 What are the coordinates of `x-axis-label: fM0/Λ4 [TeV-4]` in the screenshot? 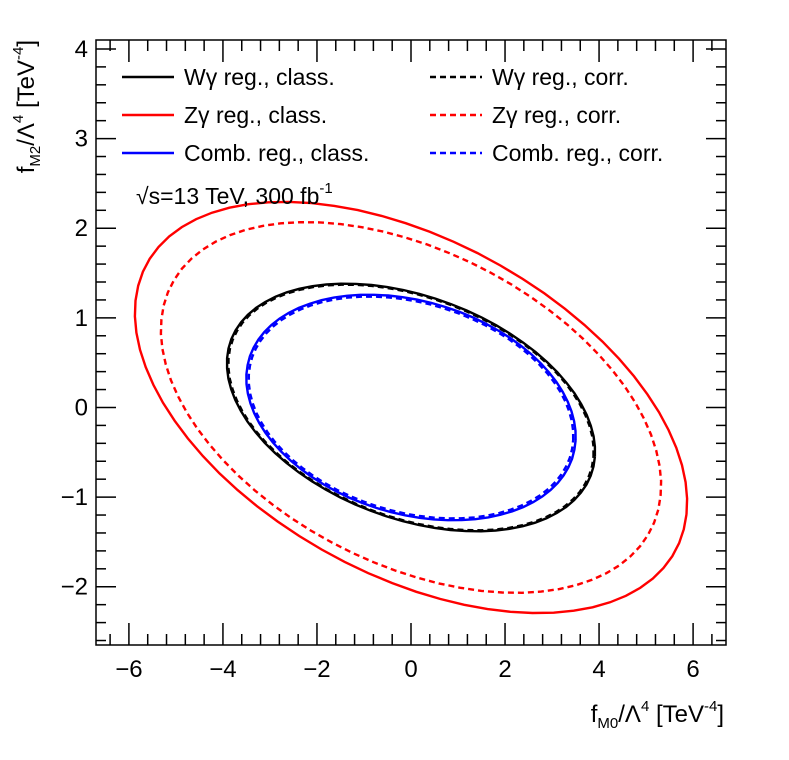 It's located at (657, 715).